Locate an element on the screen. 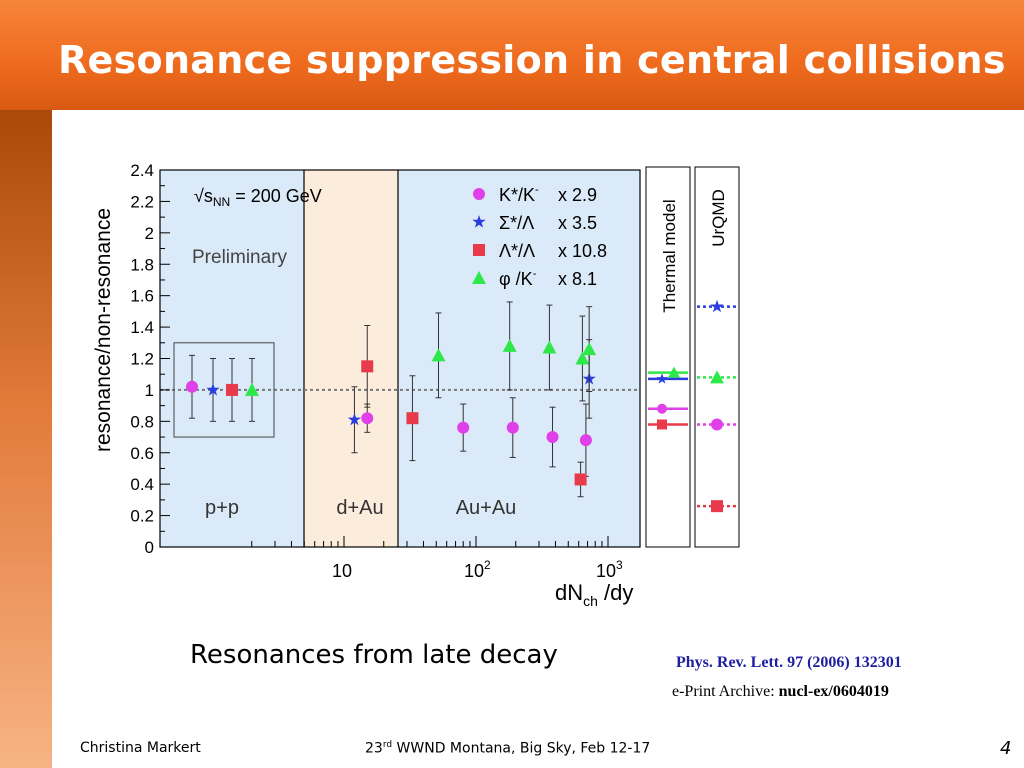 This screenshot has width=1024, height=768. footer-conference: 23rd WWND Montana, Big Sky, Feb 12-17 is located at coordinates (507, 748).